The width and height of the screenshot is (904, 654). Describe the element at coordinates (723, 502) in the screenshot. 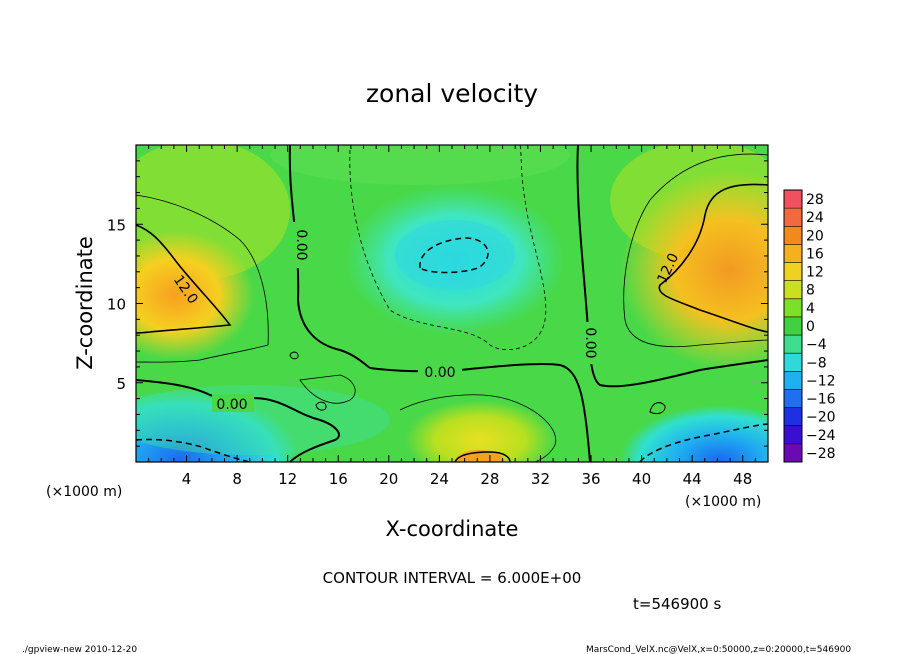

I see `x-axis-unit-right: (×1000 m)` at that location.